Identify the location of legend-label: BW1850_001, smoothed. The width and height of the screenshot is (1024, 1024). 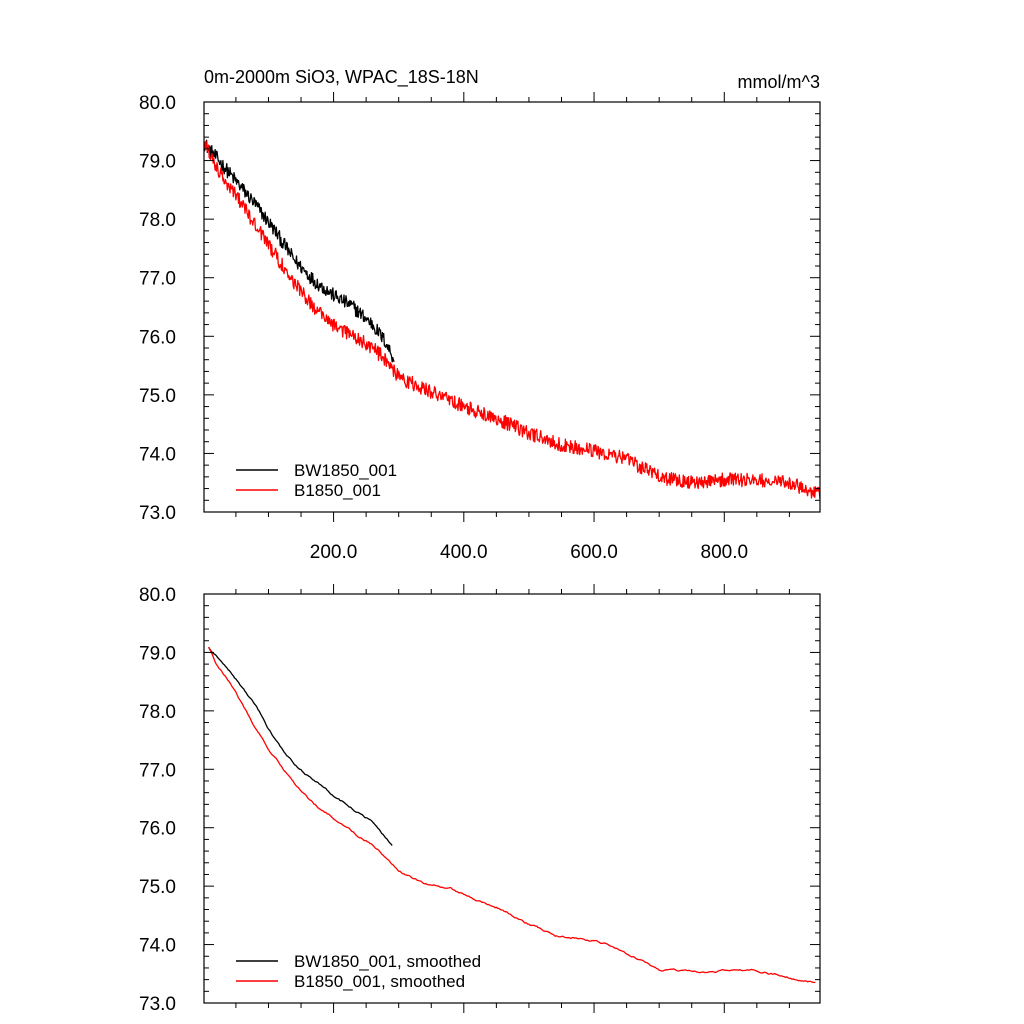
(387, 961).